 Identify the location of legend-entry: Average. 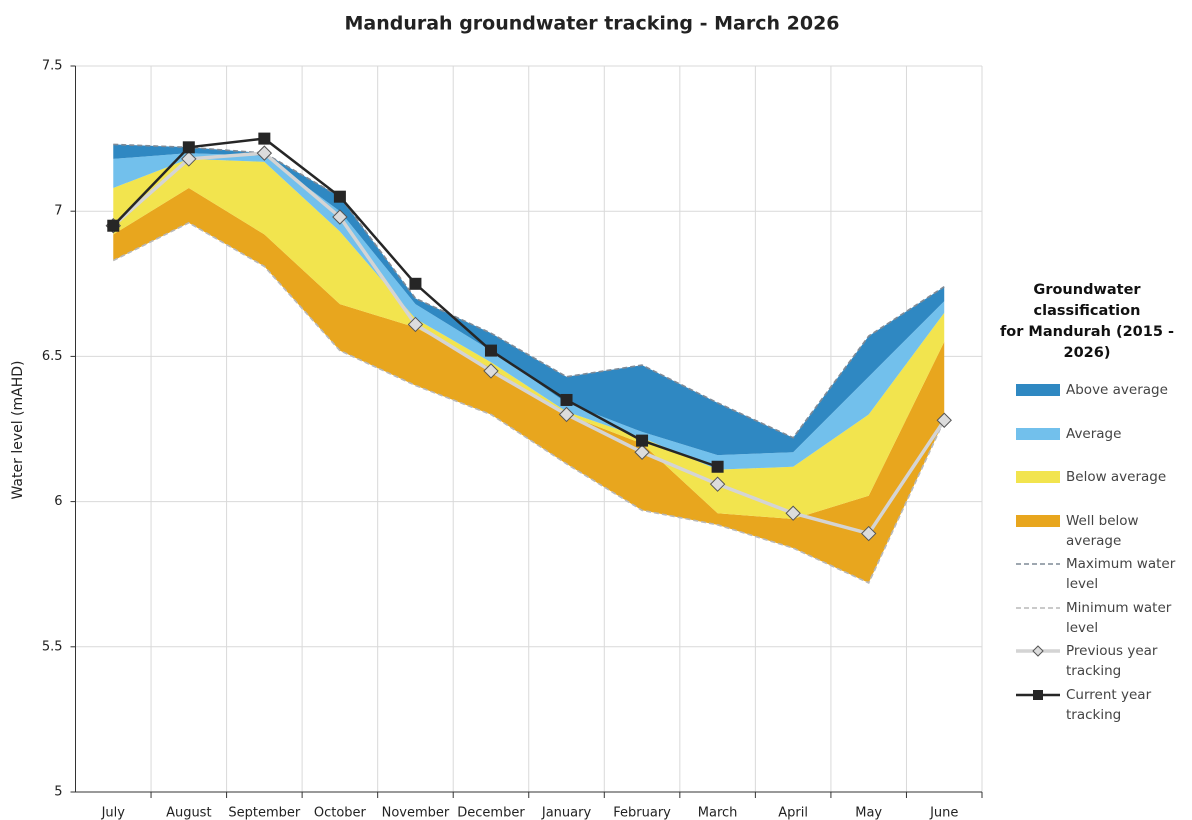
(1087, 446).